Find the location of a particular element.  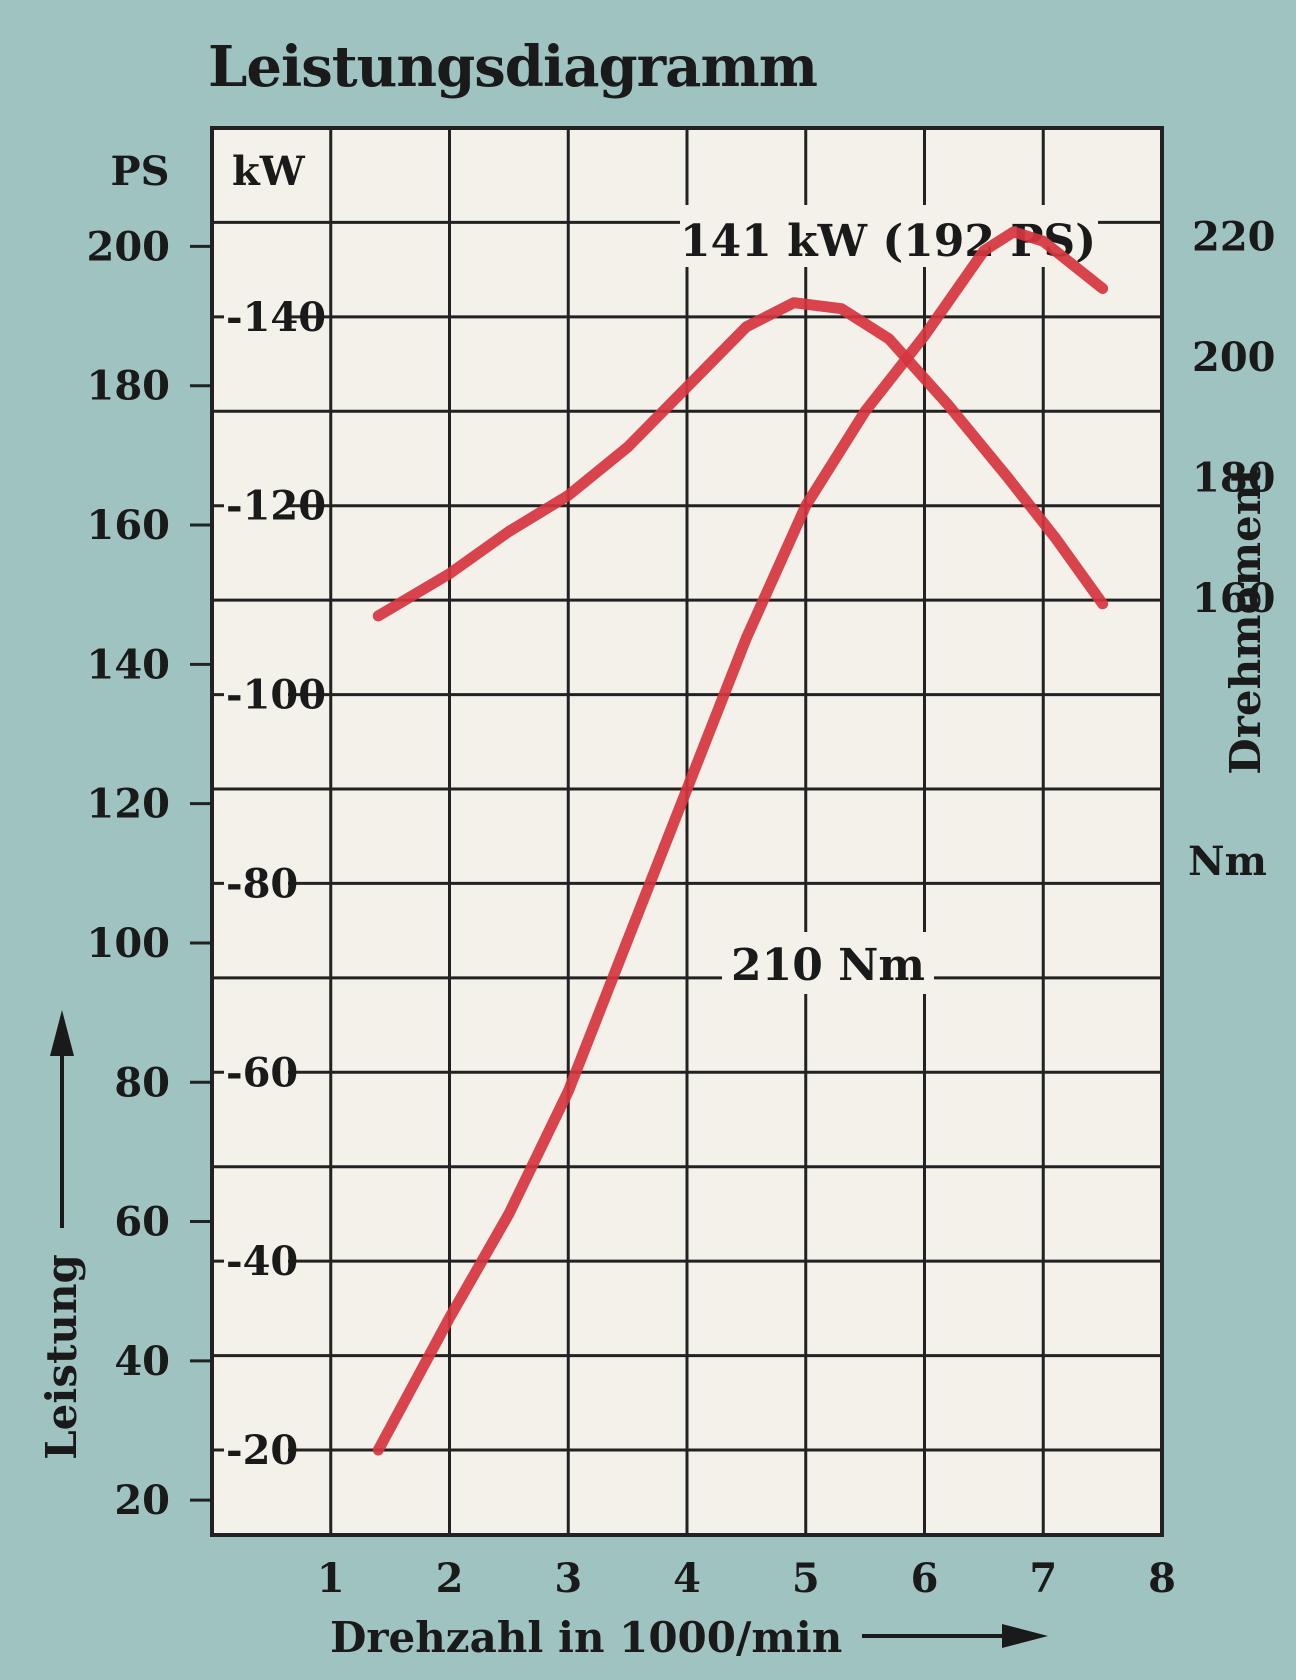

torque-curve-nm is located at coordinates (740, 459).